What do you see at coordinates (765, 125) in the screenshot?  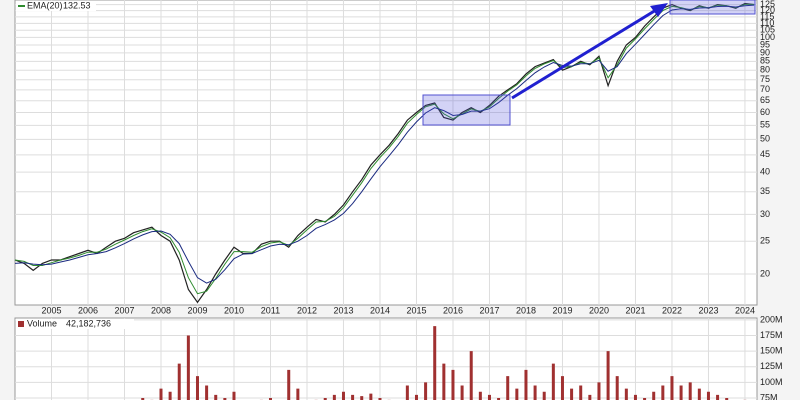 I see `y-tick-label: 55` at bounding box center [765, 125].